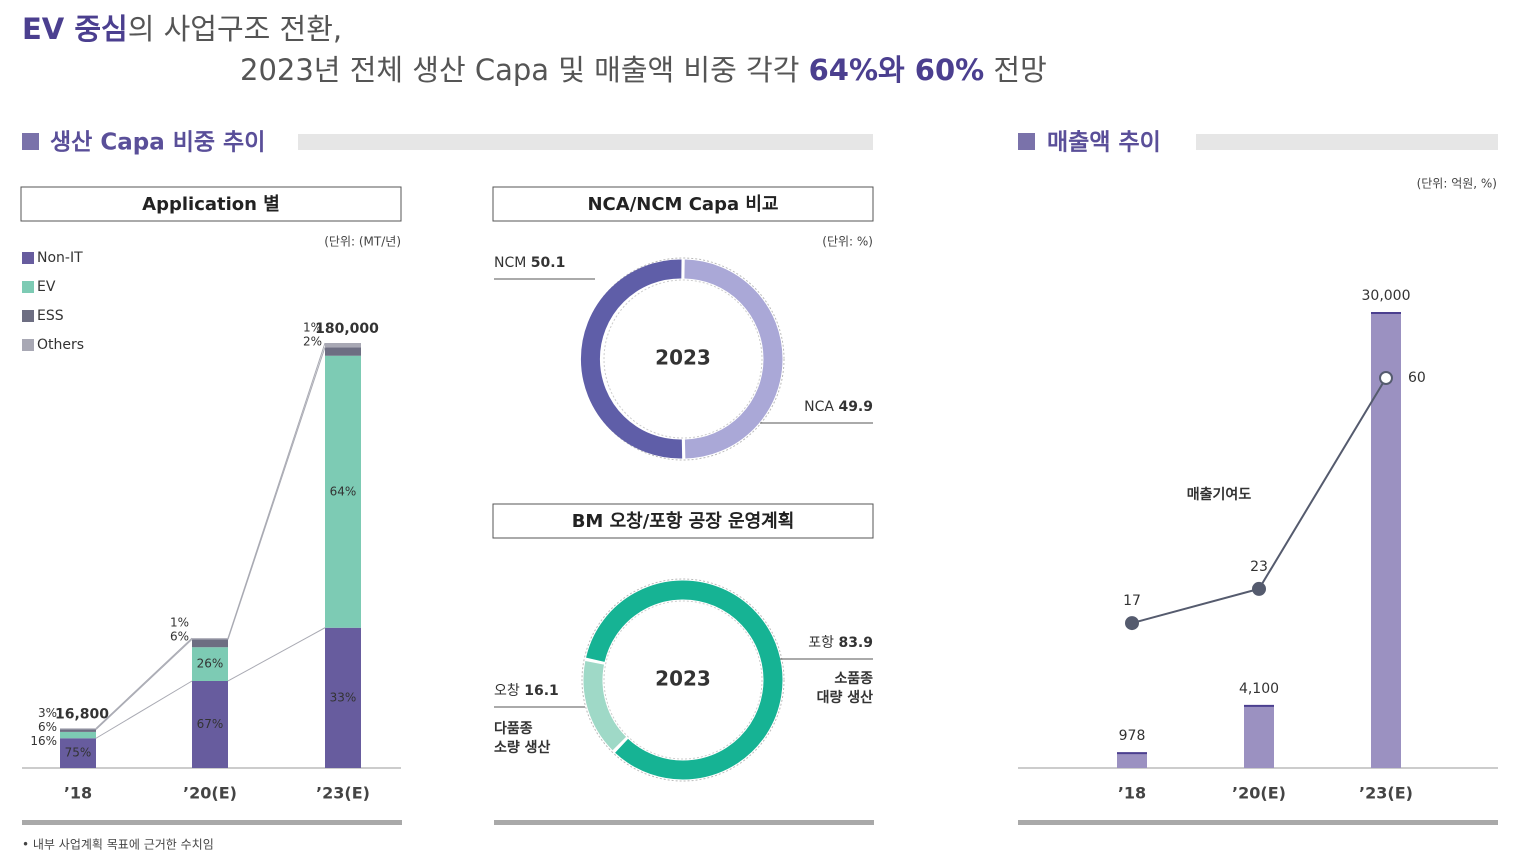 The height and width of the screenshot is (856, 1532). I want to click on segment-label: 67%, so click(210, 724).